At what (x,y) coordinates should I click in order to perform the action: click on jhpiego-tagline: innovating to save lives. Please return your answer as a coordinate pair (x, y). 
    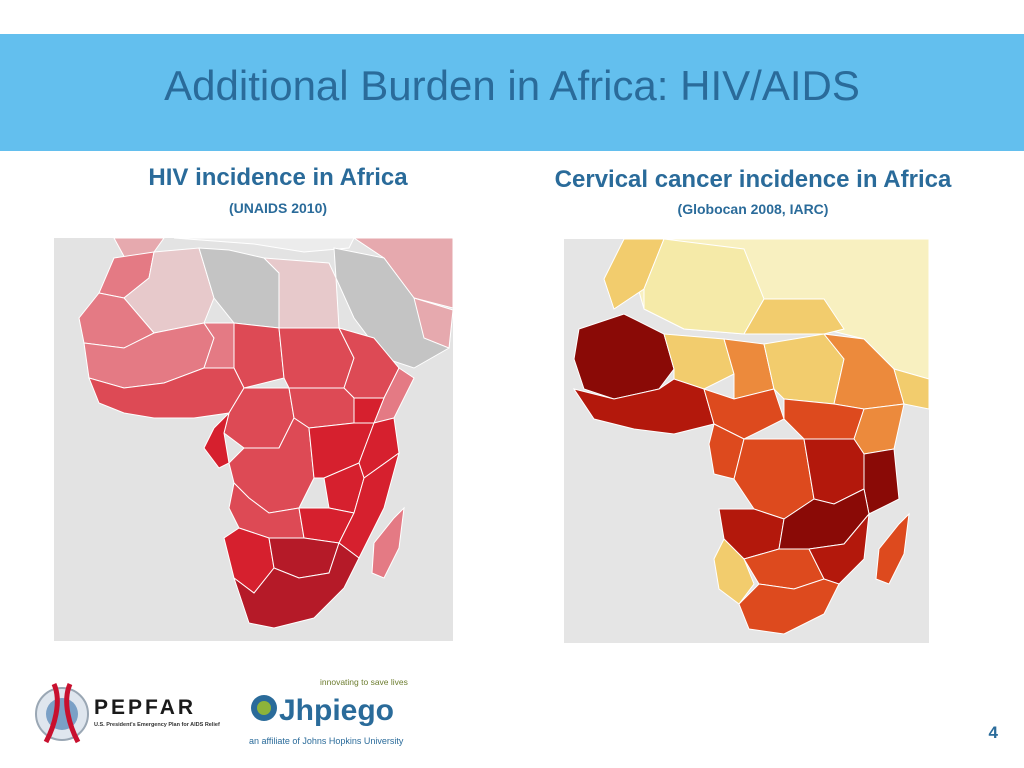
    Looking at the image, I should click on (364, 682).